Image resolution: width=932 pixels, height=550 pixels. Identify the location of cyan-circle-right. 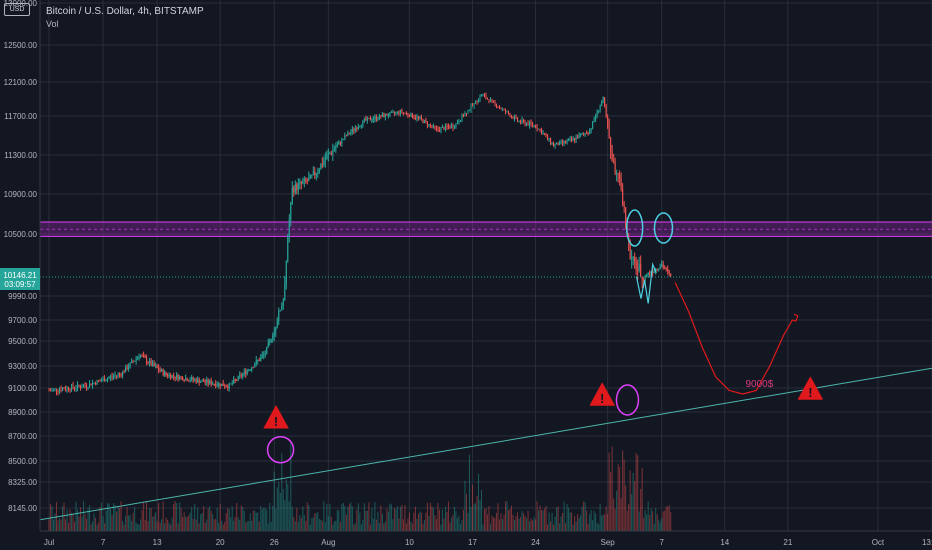
(663, 228).